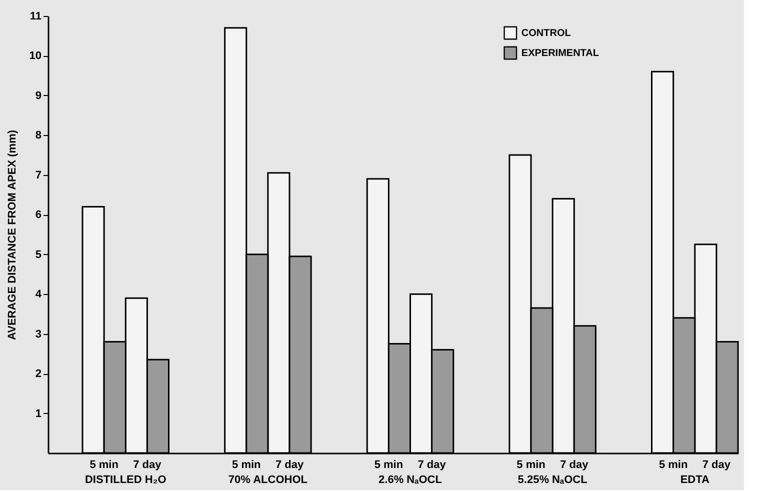 The height and width of the screenshot is (492, 775). I want to click on y-axis-title: AVERAGE DISTANCE FROM APEX (mm), so click(12, 235).